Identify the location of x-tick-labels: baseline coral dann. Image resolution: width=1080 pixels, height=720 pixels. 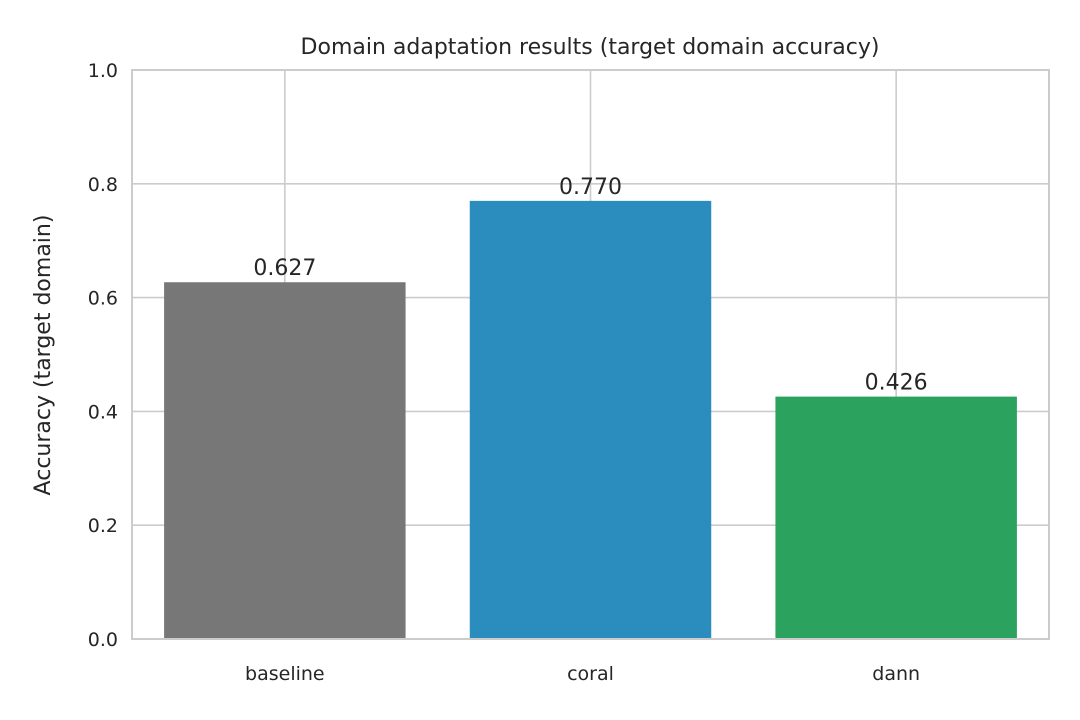
(582, 674).